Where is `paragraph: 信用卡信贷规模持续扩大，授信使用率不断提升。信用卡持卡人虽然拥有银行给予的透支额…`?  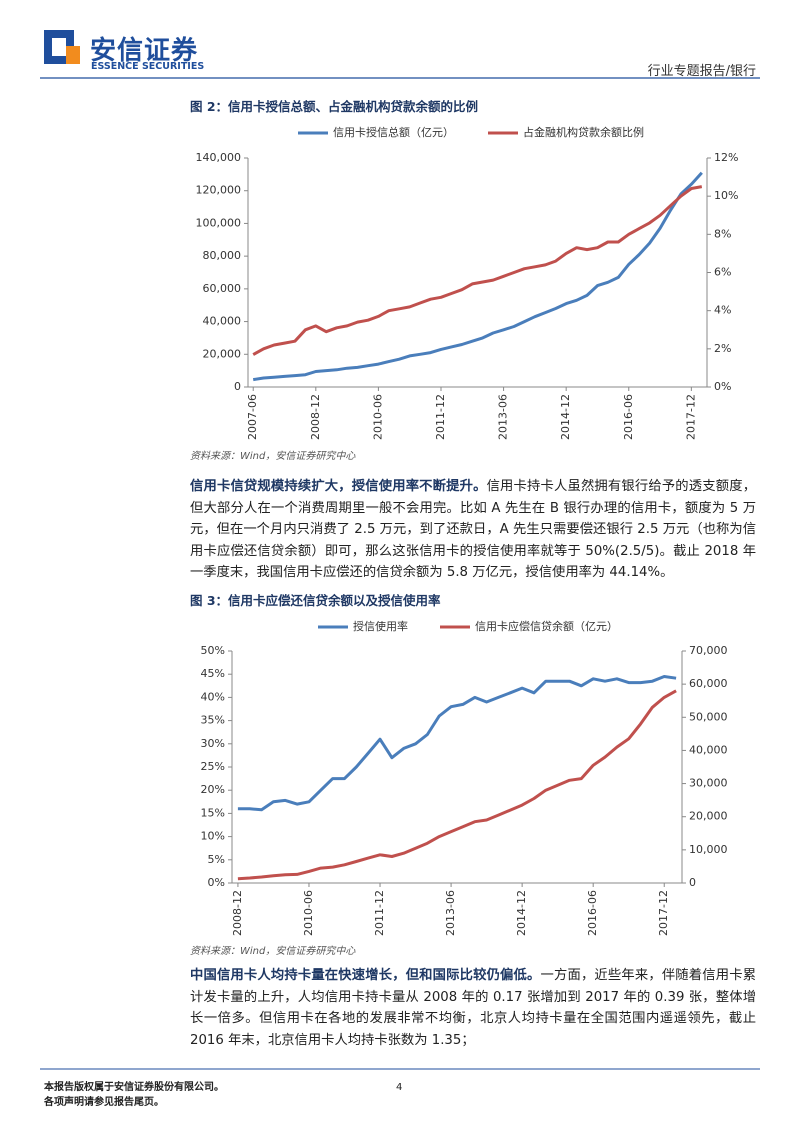
paragraph: 信用卡信贷规模持续扩大，授信使用率不断提升。信用卡持卡人虽然拥有银行给予的透支额… is located at coordinates (473, 530).